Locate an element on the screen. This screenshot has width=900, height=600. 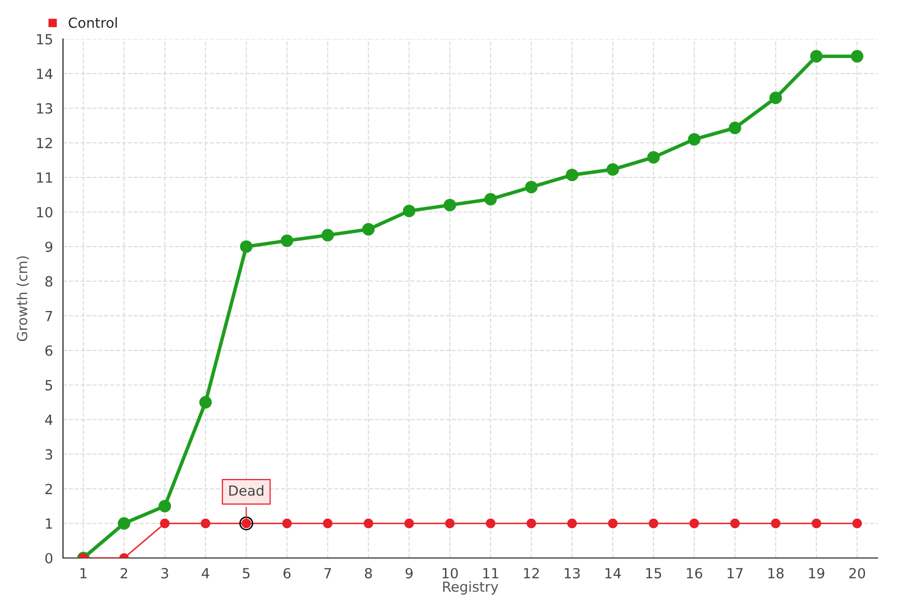
x-tick-label: 13 is located at coordinates (572, 573).